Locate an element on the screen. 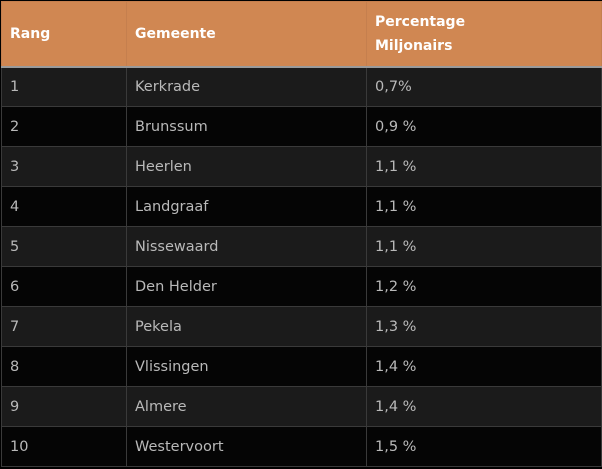 The image size is (602, 469). cell-rank: 6 is located at coordinates (64, 286).